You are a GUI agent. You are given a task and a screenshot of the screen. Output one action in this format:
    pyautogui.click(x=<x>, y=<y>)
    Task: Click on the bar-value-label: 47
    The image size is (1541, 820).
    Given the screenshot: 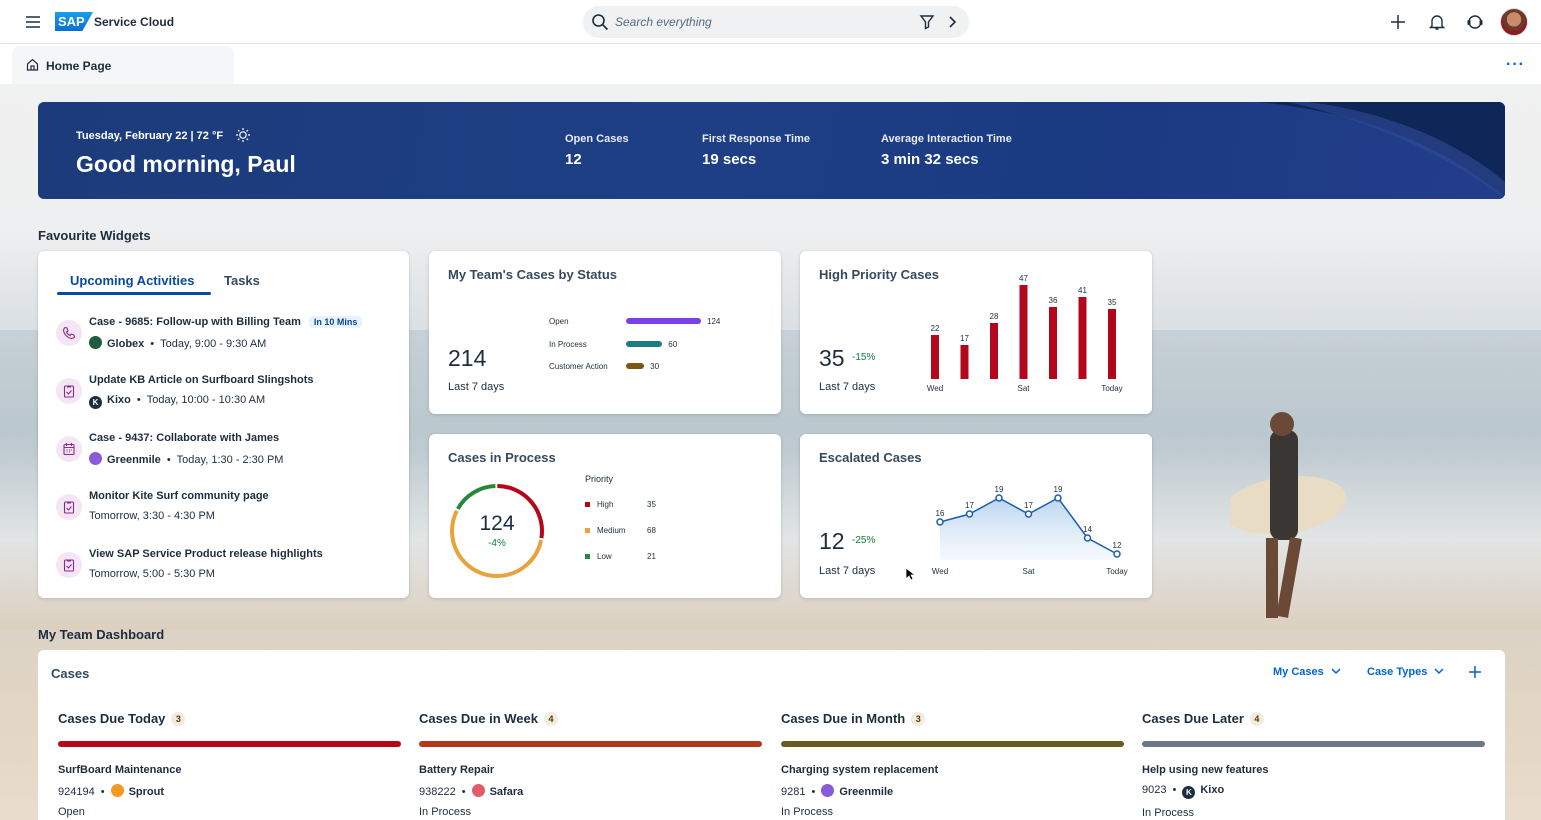 What is the action you would take?
    pyautogui.click(x=1023, y=278)
    